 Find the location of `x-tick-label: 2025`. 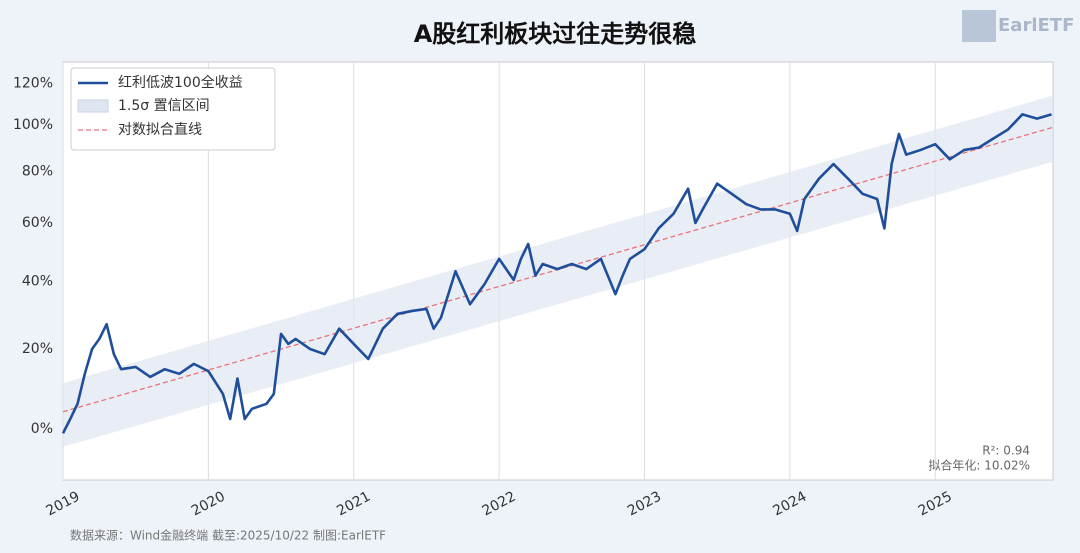

x-tick-label: 2025 is located at coordinates (935, 504).